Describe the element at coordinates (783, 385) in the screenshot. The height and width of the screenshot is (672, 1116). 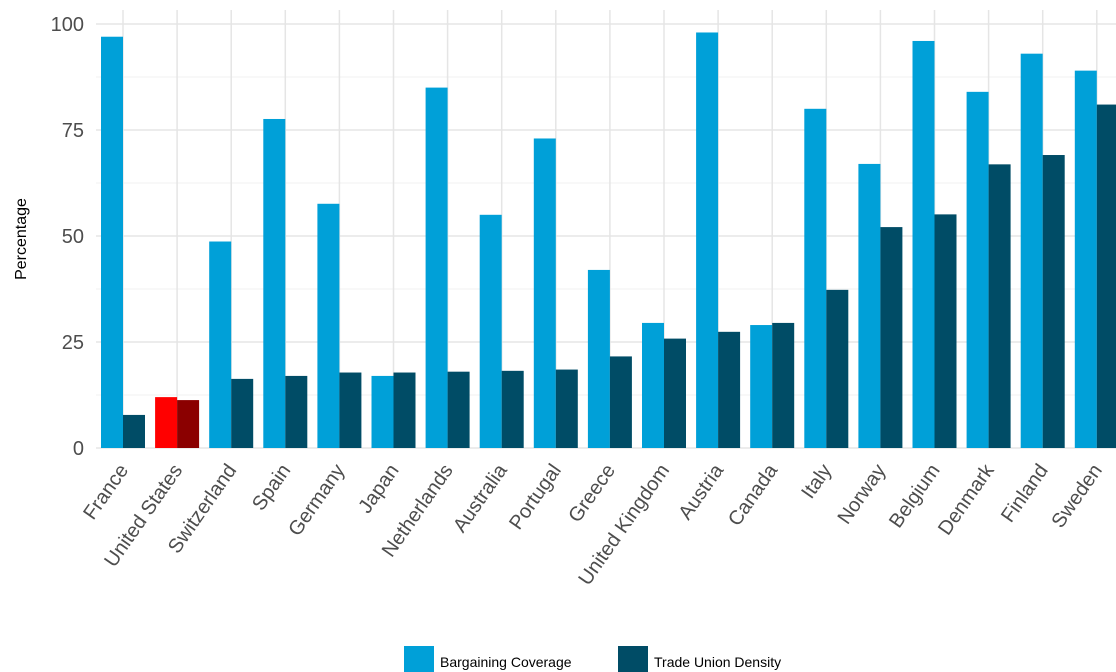
I see `bar-trade-union-density-canada` at that location.